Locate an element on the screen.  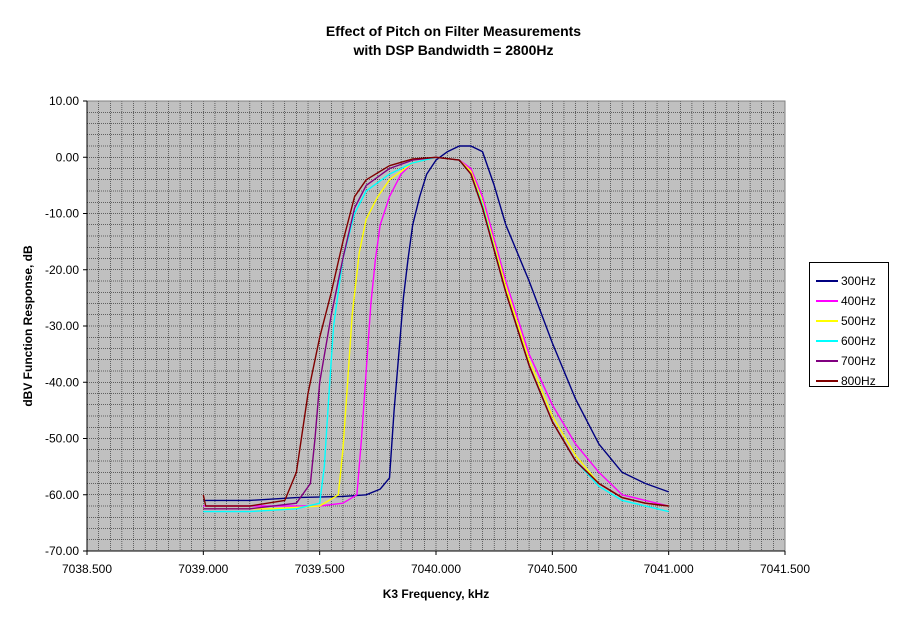
legend-label: 300Hz is located at coordinates (858, 281).